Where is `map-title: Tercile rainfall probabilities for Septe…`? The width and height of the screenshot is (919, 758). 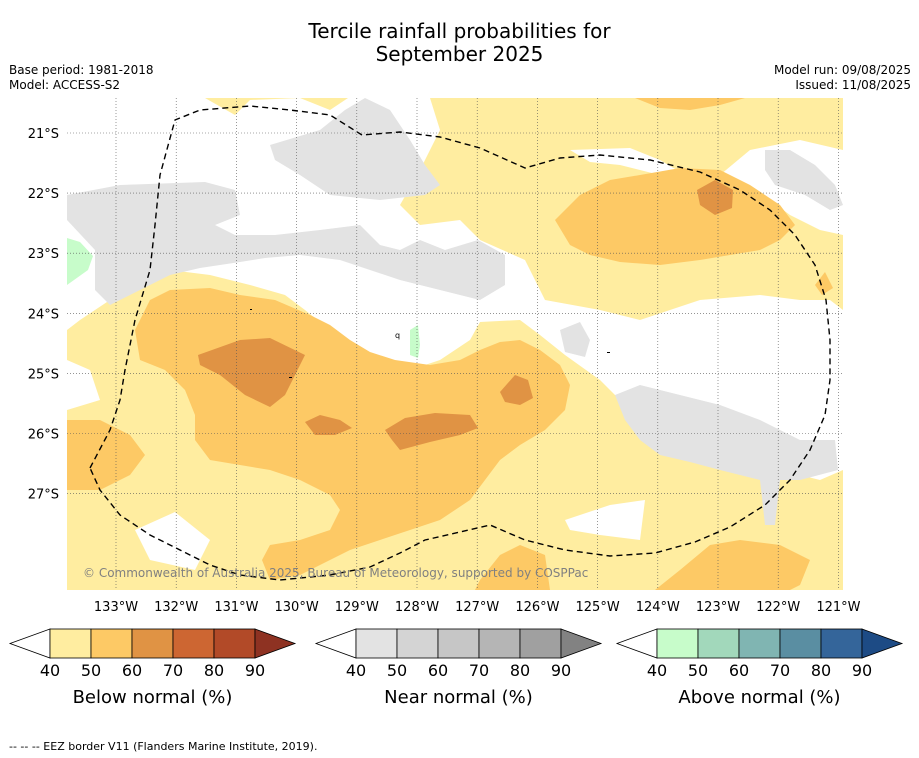
map-title: Tercile rainfall probabilities for Septe… is located at coordinates (459, 43).